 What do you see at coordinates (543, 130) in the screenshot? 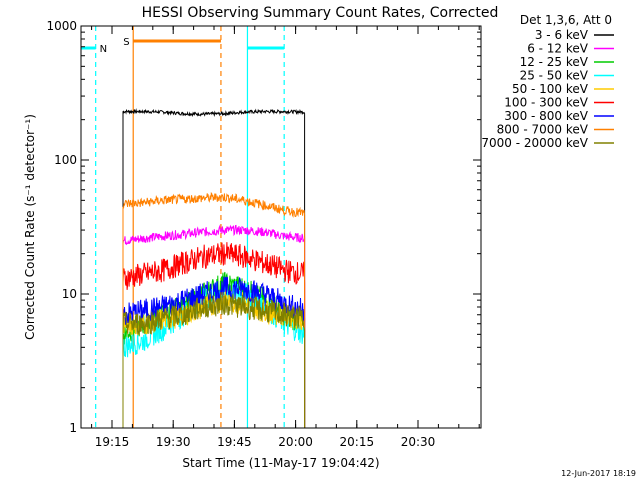
I see `legend-label-7: 800 - 7000 keV` at bounding box center [543, 130].